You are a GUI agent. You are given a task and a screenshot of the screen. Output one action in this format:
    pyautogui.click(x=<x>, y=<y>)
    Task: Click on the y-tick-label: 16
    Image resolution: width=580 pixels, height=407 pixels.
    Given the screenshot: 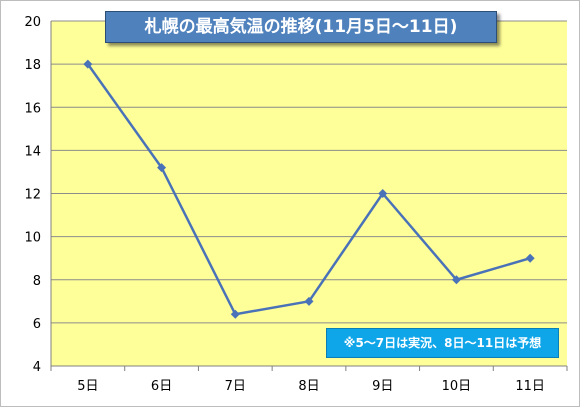 What is the action you would take?
    pyautogui.click(x=32, y=108)
    